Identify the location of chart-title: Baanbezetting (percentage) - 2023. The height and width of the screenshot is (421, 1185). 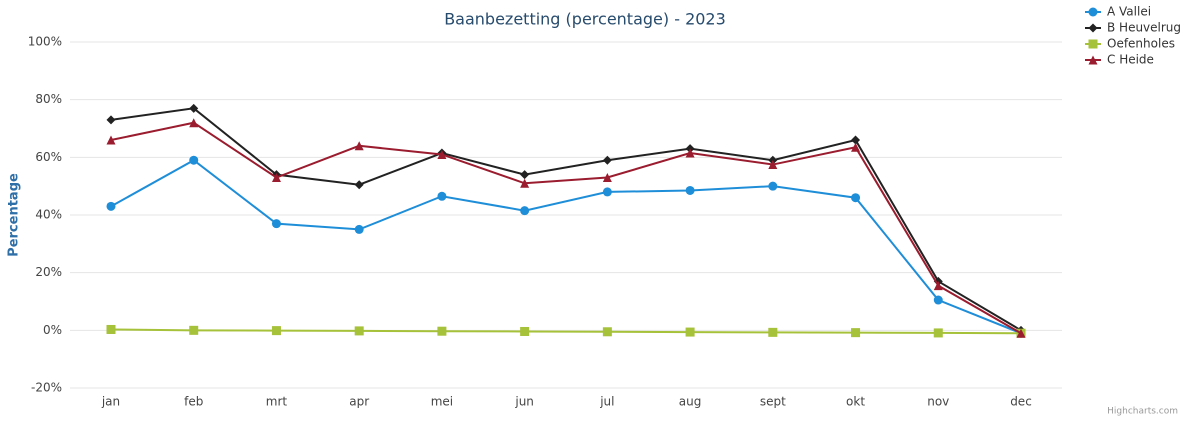
(585, 19).